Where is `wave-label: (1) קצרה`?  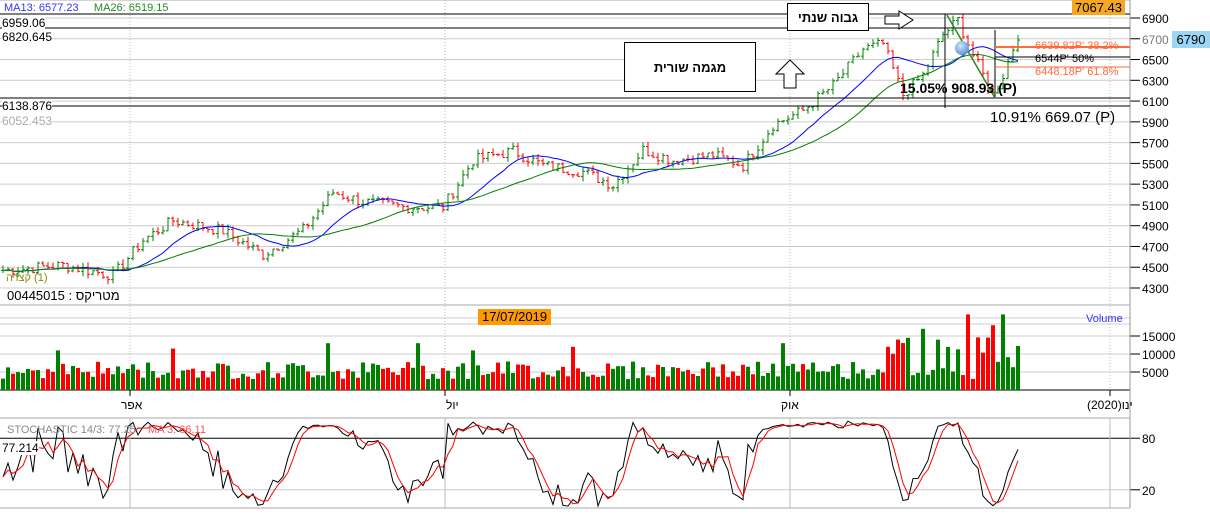
wave-label: (1) קצרה is located at coordinates (27, 278).